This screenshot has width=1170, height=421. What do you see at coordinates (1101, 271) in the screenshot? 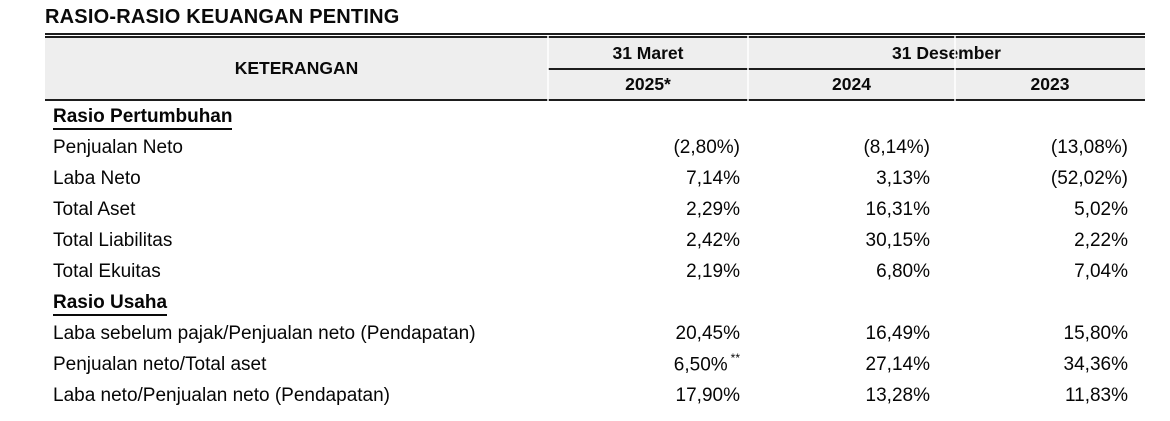
I see `value-2023: 7,04%` at bounding box center [1101, 271].